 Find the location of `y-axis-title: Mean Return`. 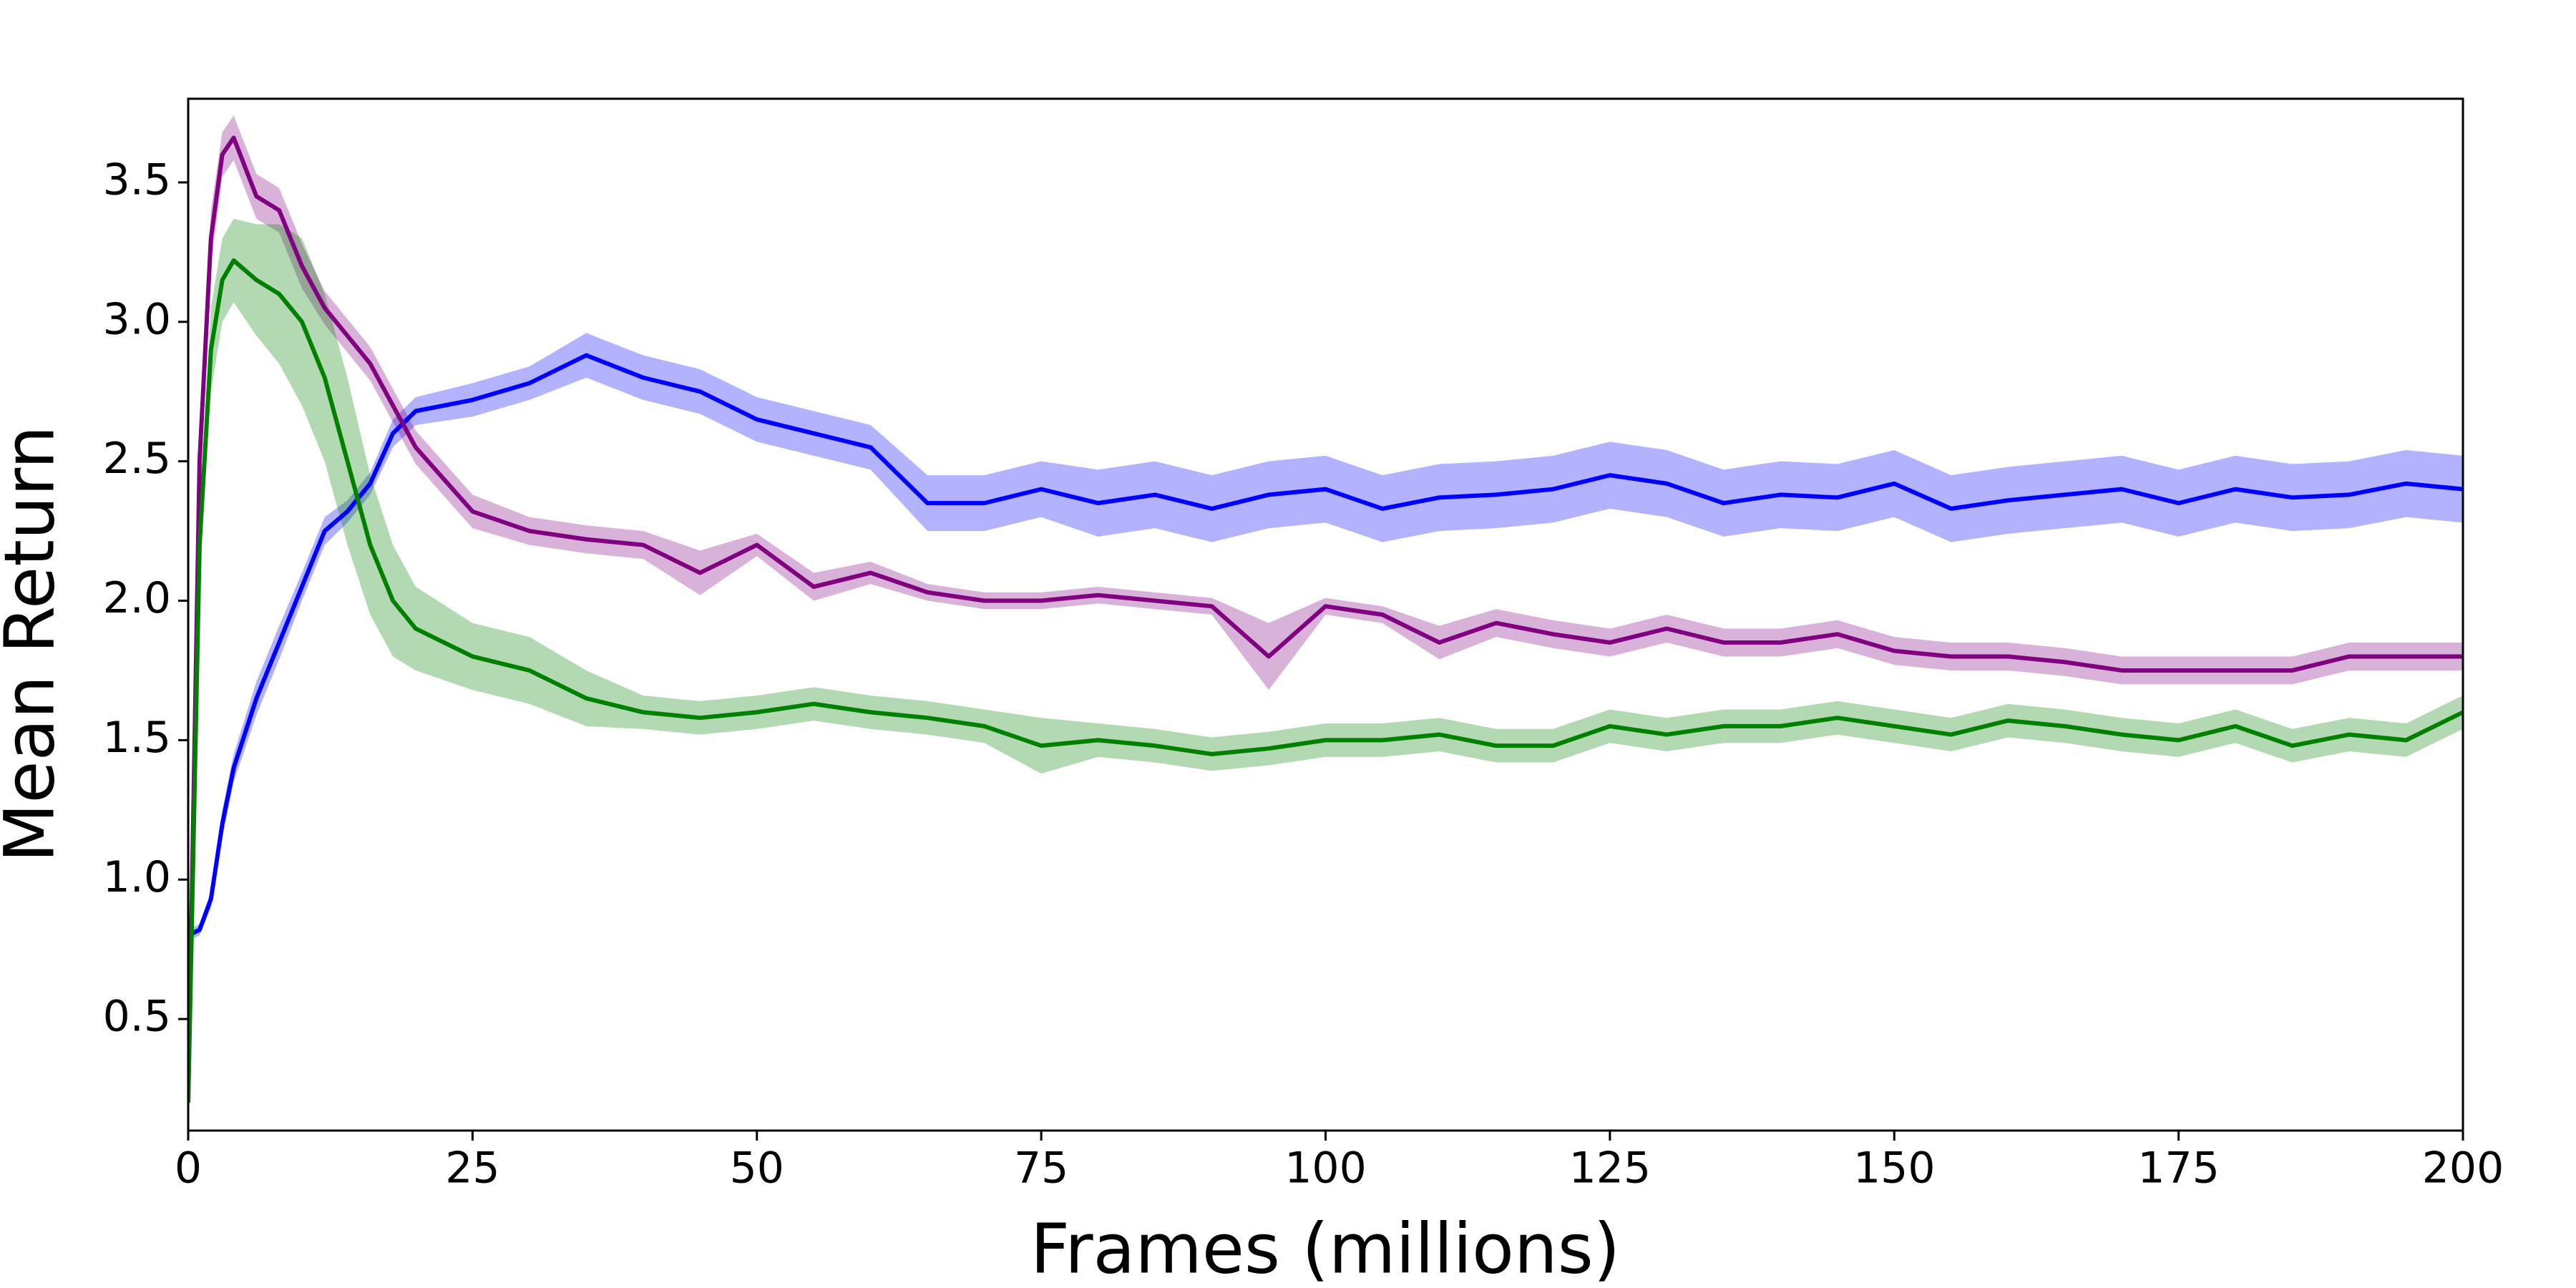

y-axis-title: Mean Return is located at coordinates (34, 644).